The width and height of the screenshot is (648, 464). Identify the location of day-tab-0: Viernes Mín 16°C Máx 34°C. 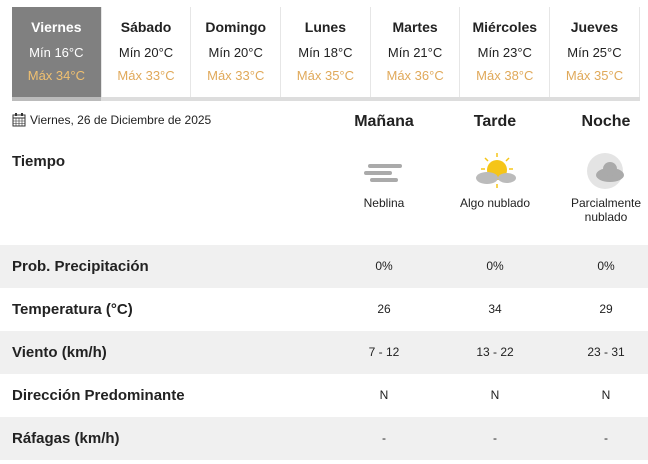
(57, 54).